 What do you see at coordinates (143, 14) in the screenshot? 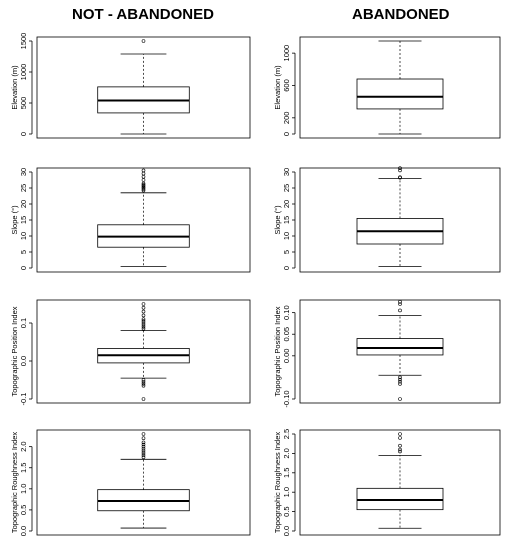
I see `column-title-not-abandoned: NOT - ABANDONED` at bounding box center [143, 14].